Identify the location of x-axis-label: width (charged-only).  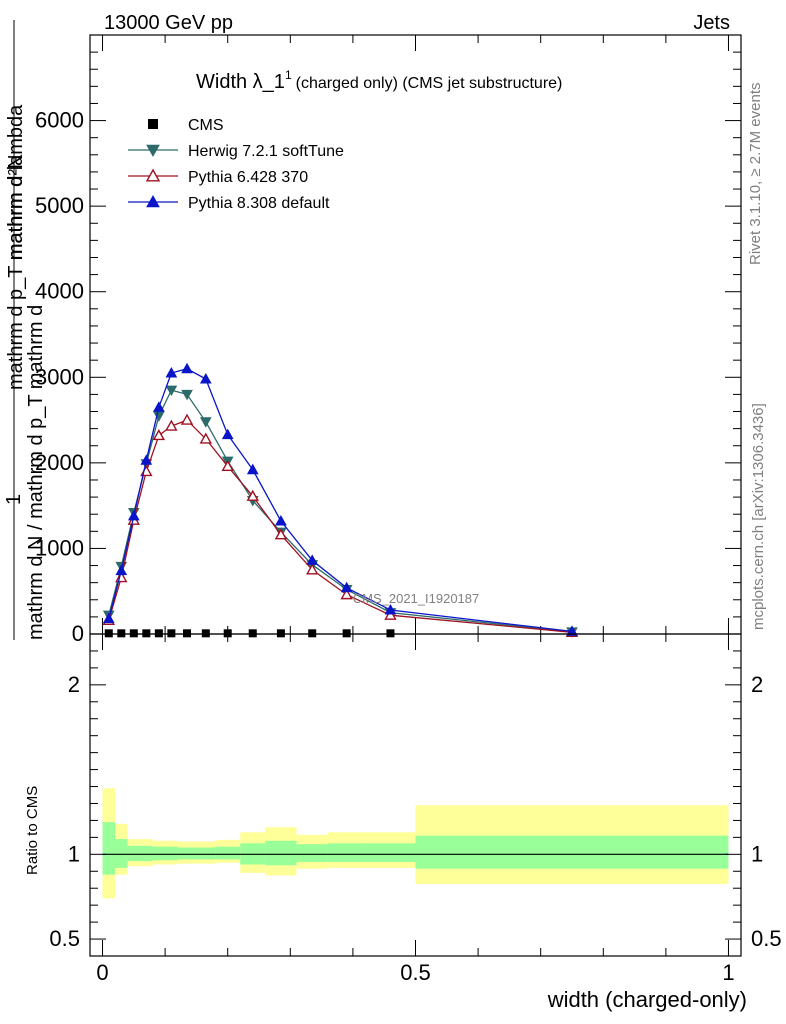
(647, 999).